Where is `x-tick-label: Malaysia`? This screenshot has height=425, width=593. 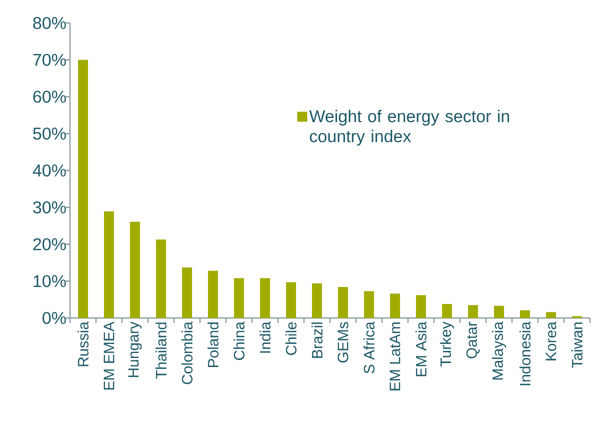 x-tick-label: Malaysia is located at coordinates (499, 351).